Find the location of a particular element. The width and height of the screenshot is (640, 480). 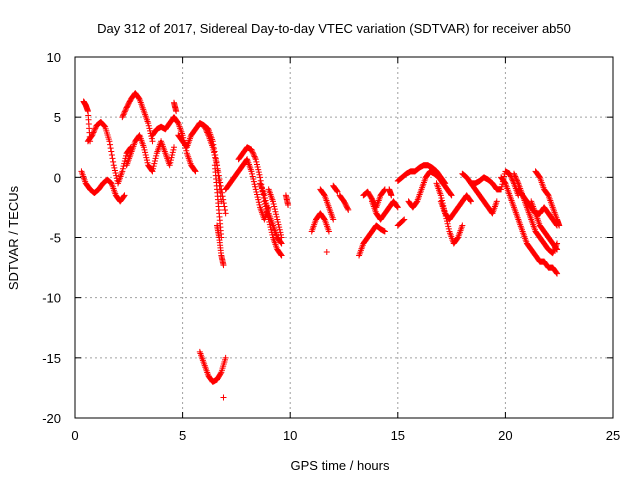

series-arc21 is located at coordinates (326, 251).